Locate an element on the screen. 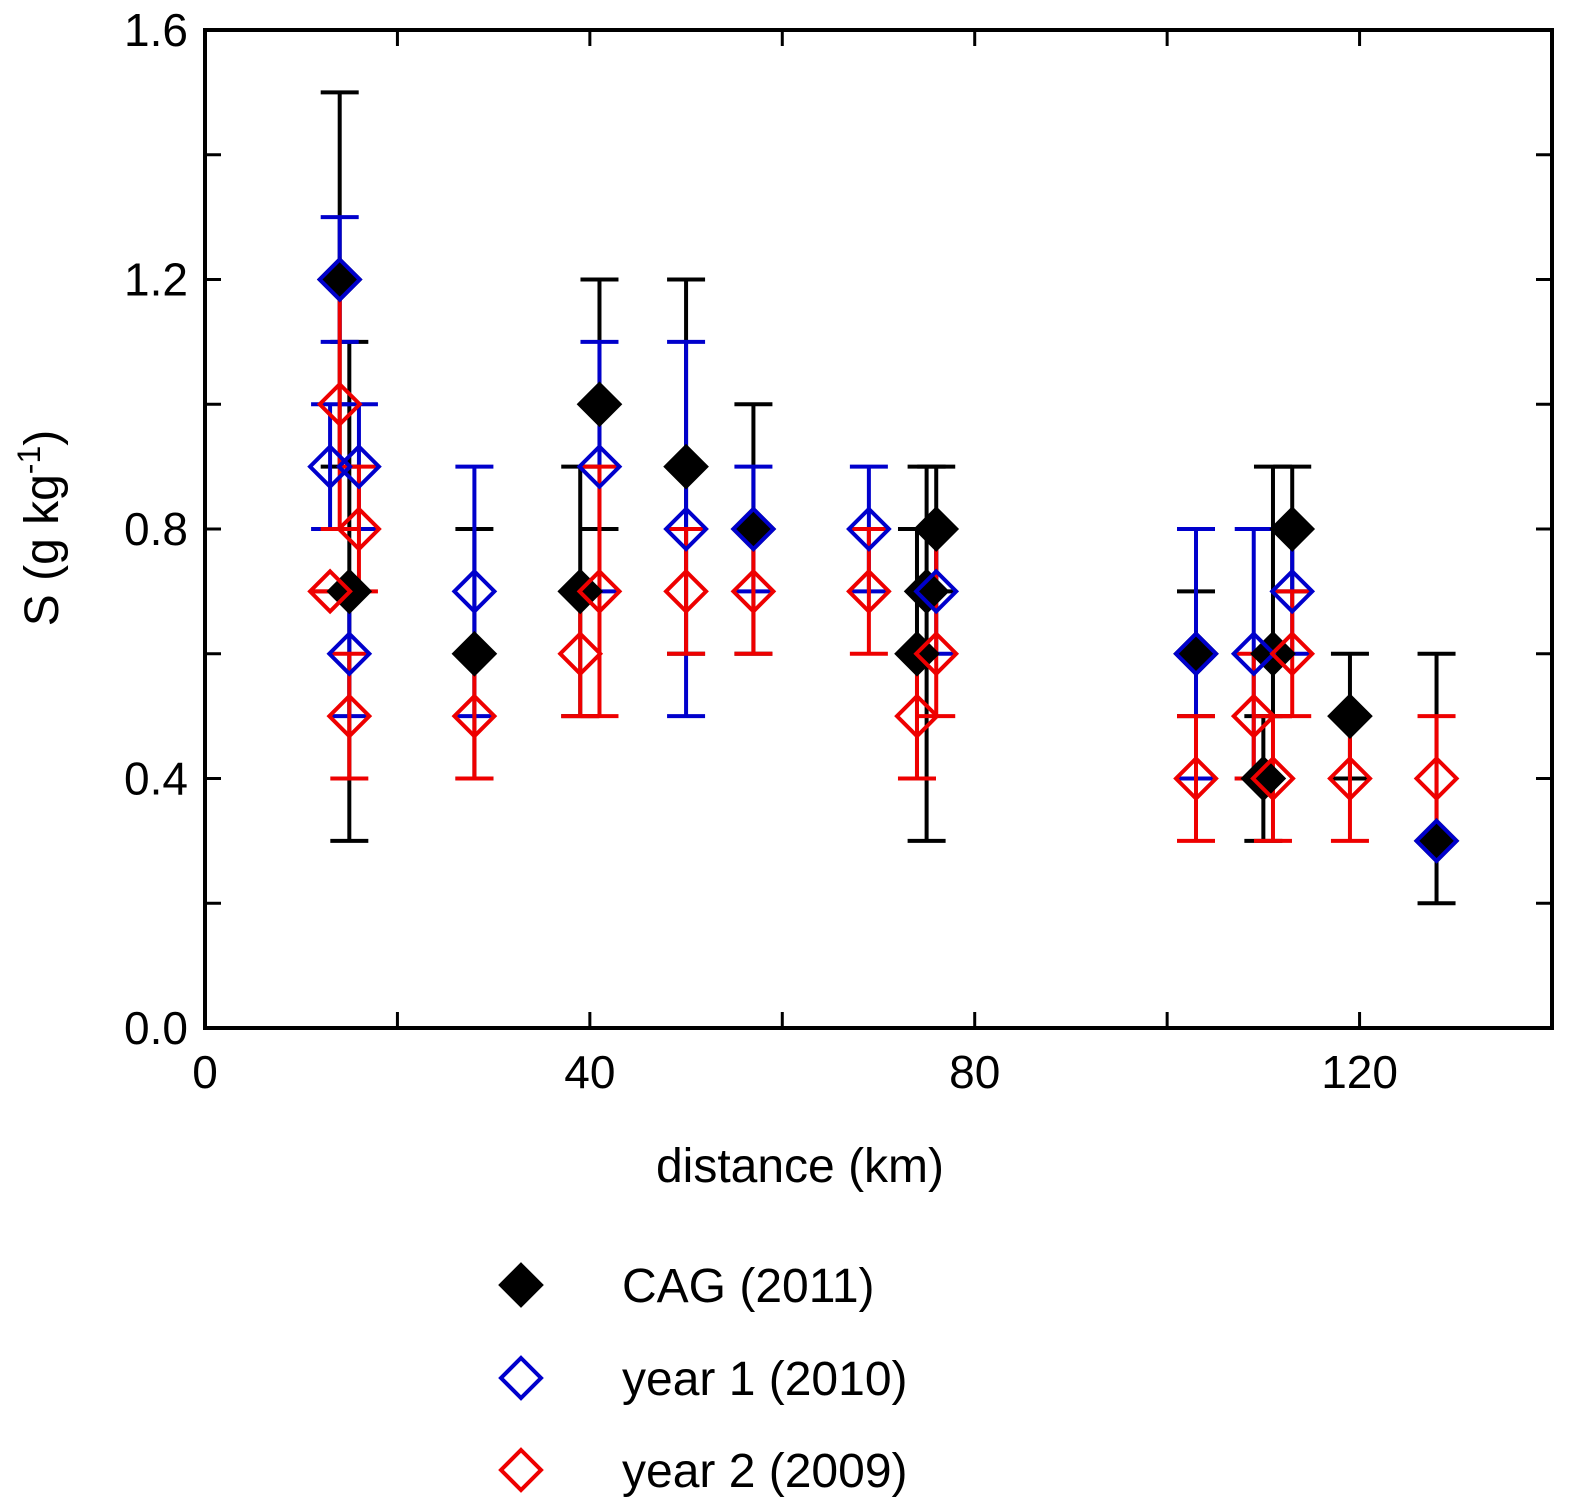 The height and width of the screenshot is (1510, 1571). x-tick-labels: 0 40 80 120 is located at coordinates (795, 1072).